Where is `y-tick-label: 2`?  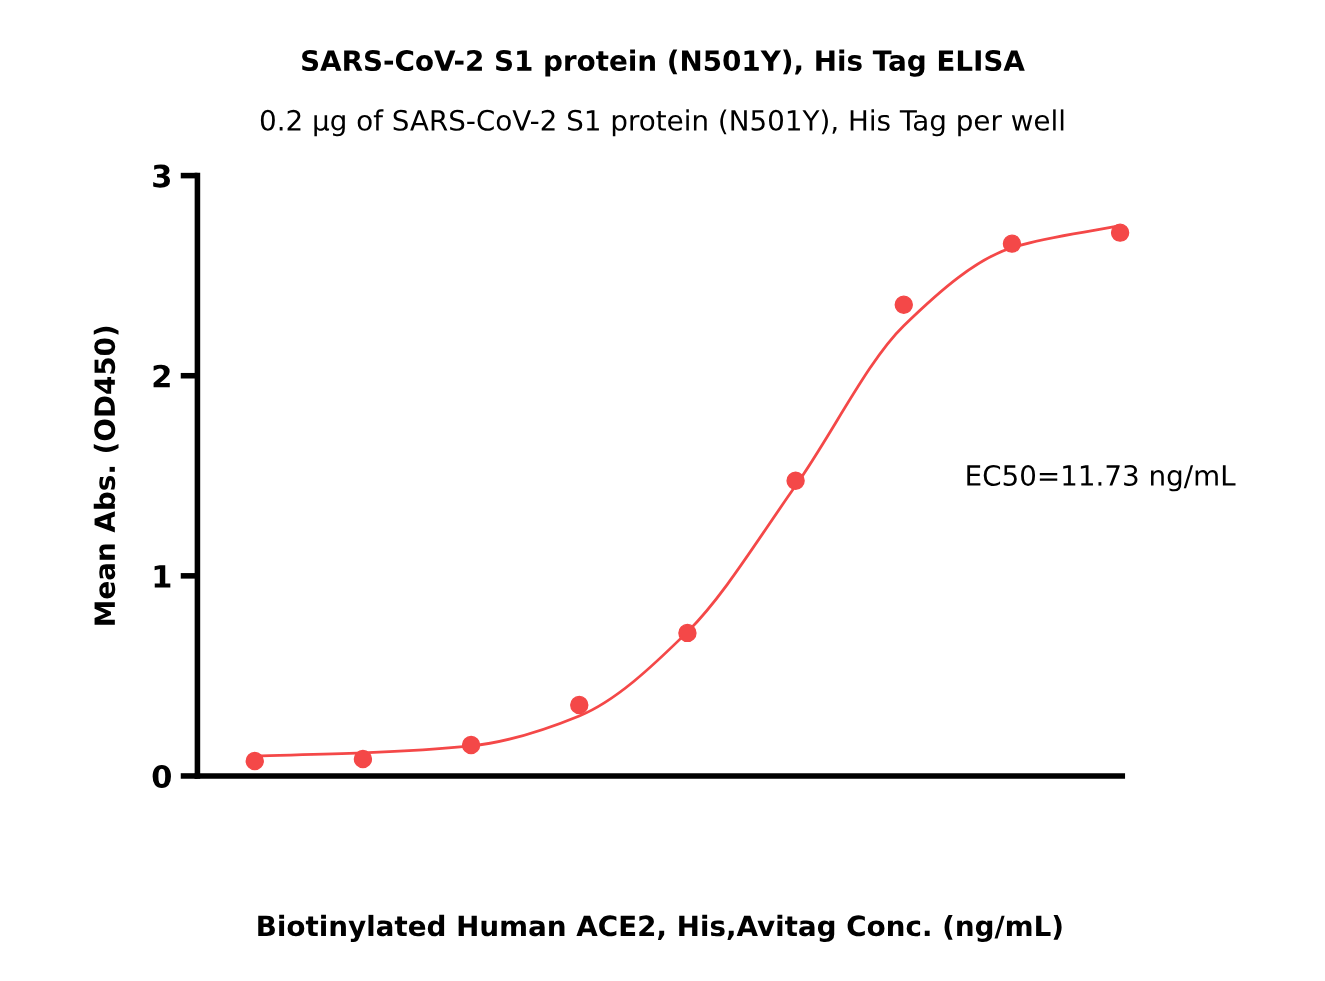
y-tick-label: 2 is located at coordinates (161, 376).